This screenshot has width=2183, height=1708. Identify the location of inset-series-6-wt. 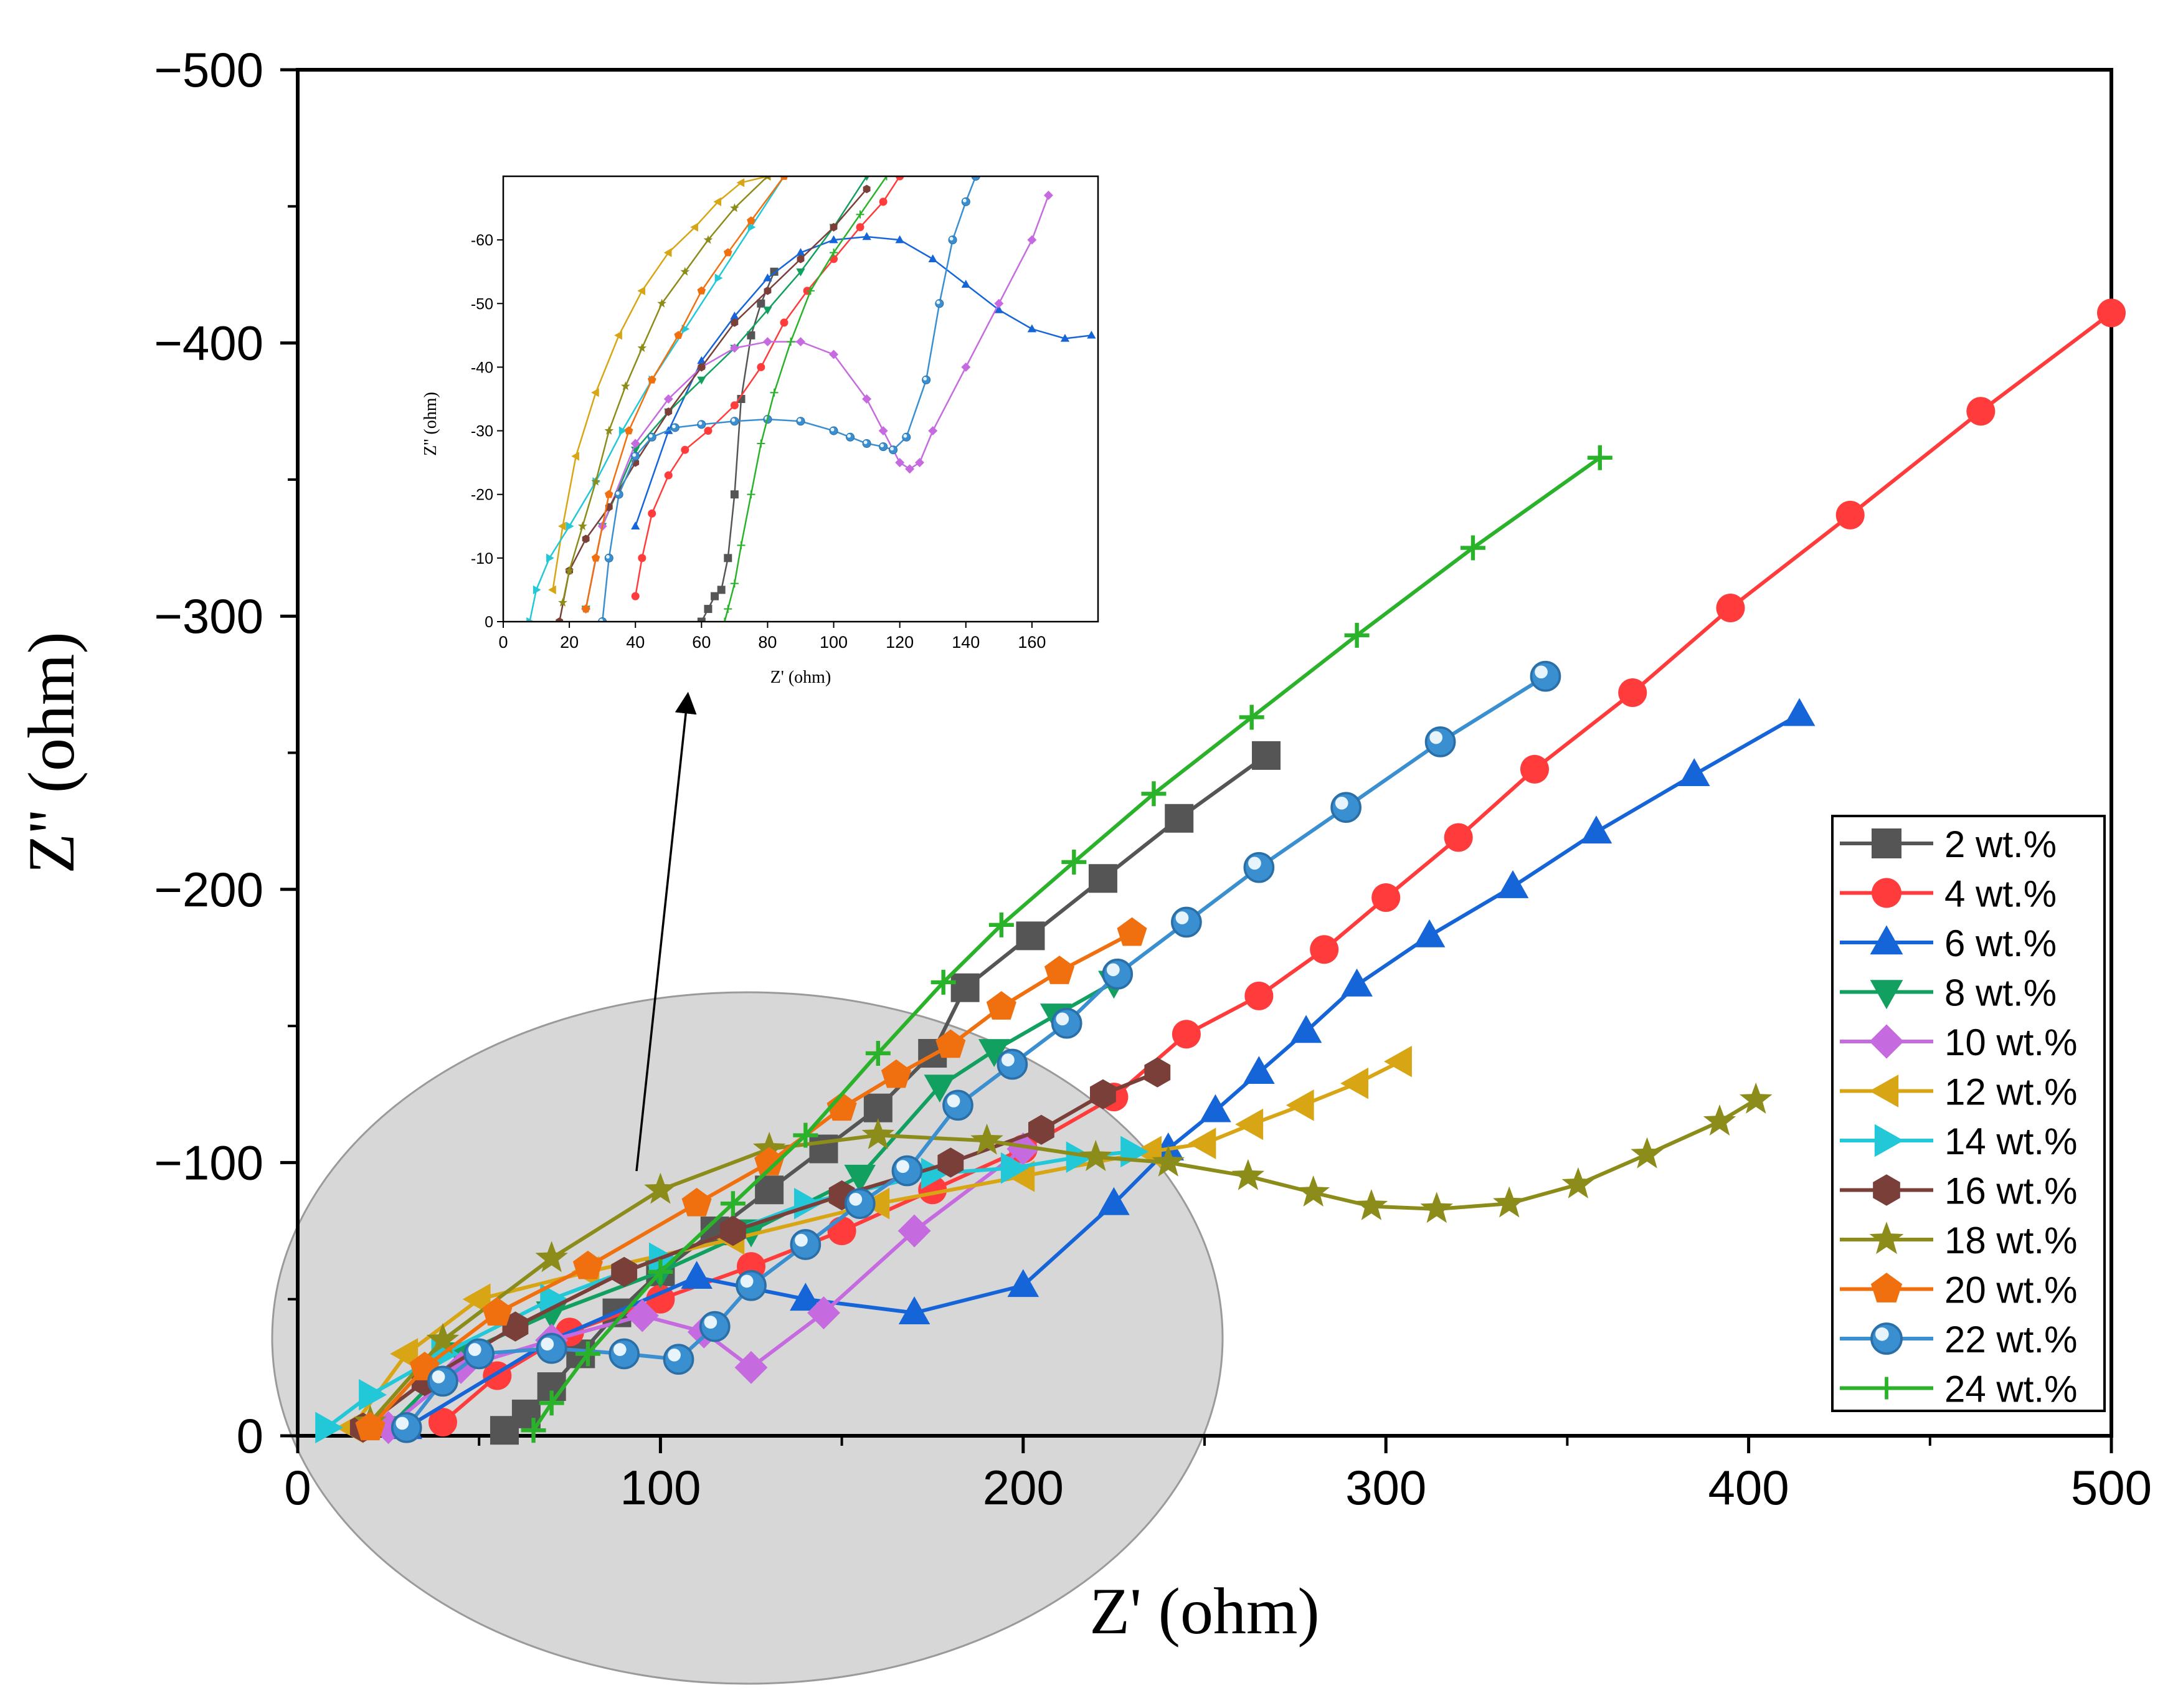
(863, 380).